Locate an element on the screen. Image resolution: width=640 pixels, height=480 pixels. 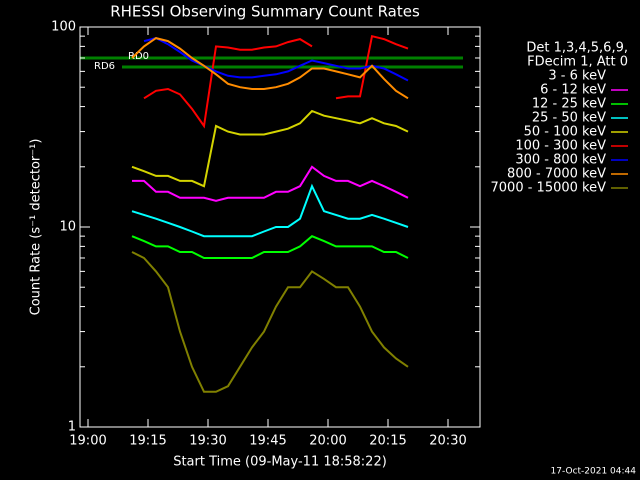
legend-label: 300 - 800 keV is located at coordinates (560, 160).